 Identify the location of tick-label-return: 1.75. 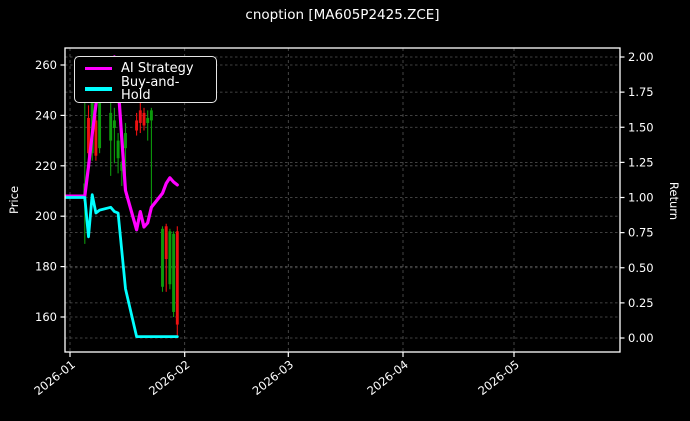
(641, 92).